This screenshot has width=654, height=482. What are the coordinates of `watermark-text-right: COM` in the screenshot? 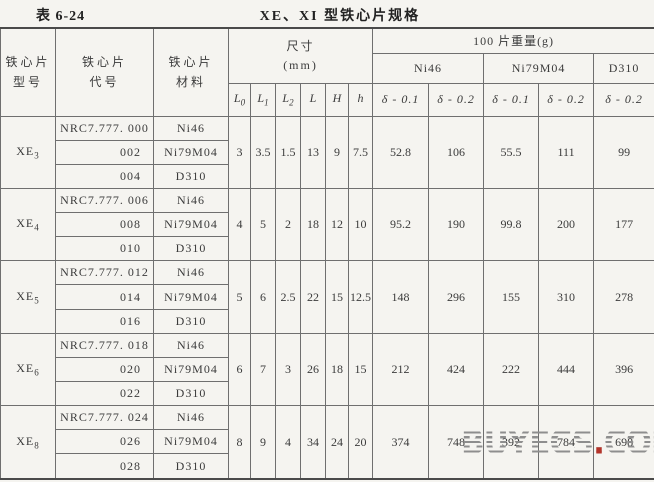 It's located at (627, 443).